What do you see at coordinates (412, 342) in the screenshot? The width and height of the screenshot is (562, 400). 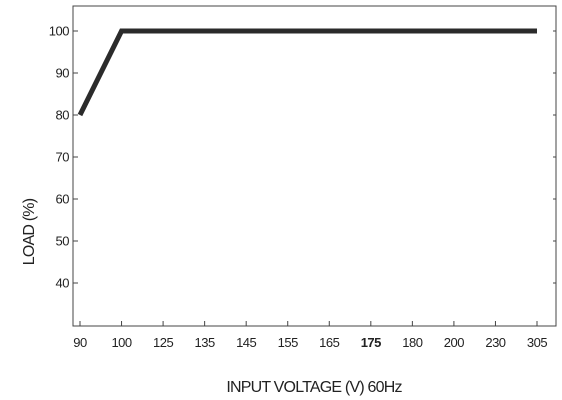 I see `x-tick-label: 180` at bounding box center [412, 342].